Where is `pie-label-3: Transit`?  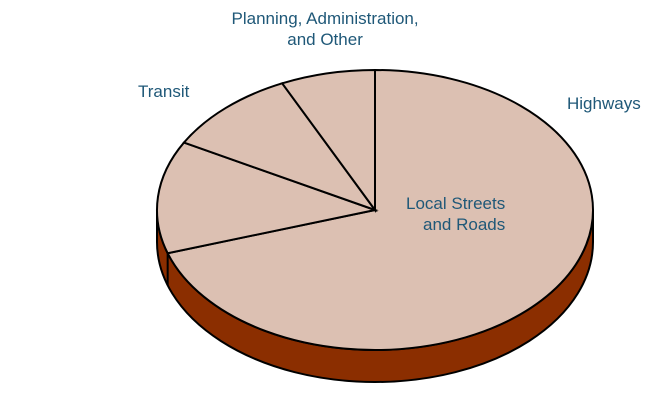
pie-label-3: Transit is located at coordinates (163, 91).